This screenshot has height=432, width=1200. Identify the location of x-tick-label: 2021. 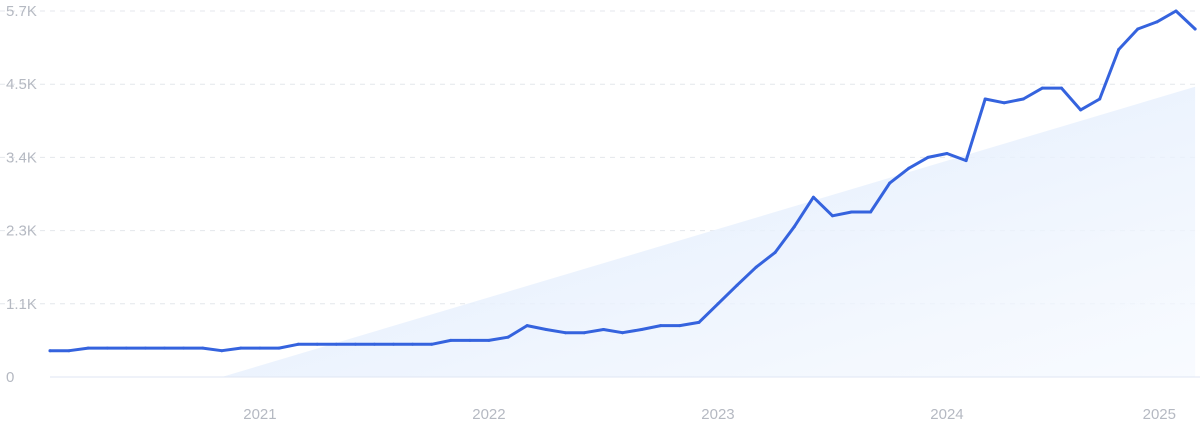
(259, 414).